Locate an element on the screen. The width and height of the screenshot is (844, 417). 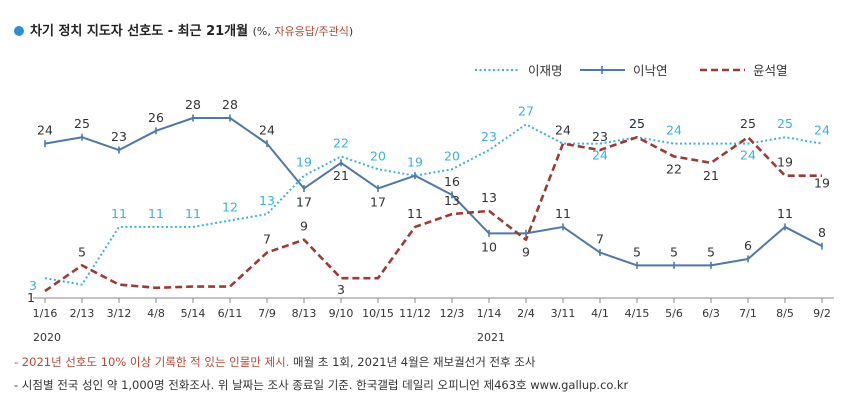
x-tick-label: 6/3 is located at coordinates (711, 313).